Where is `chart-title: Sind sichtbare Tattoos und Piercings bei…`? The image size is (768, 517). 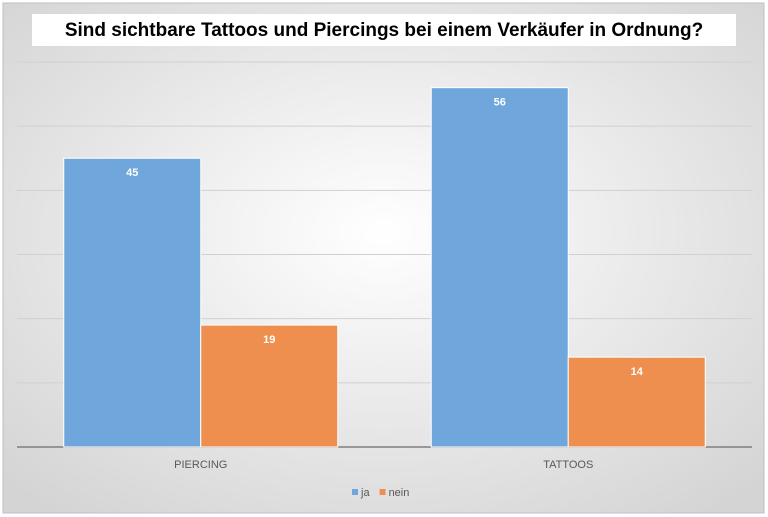 chart-title: Sind sichtbare Tattoos und Piercings bei… is located at coordinates (384, 30).